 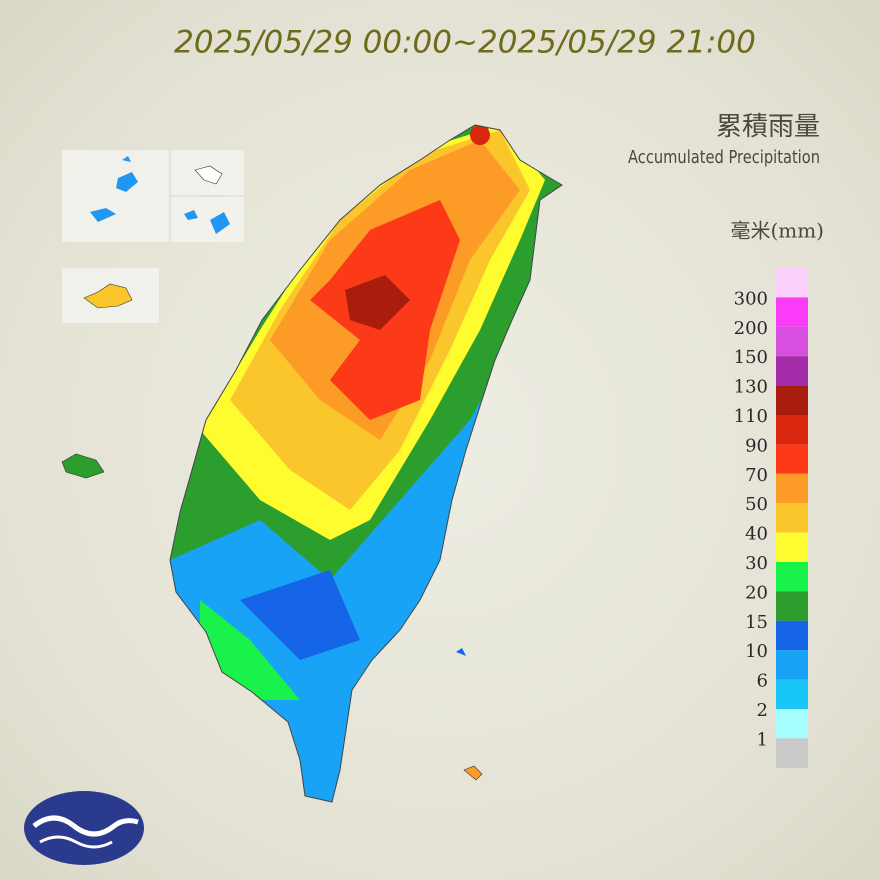 I want to click on legend-label: 6, so click(x=762, y=681).